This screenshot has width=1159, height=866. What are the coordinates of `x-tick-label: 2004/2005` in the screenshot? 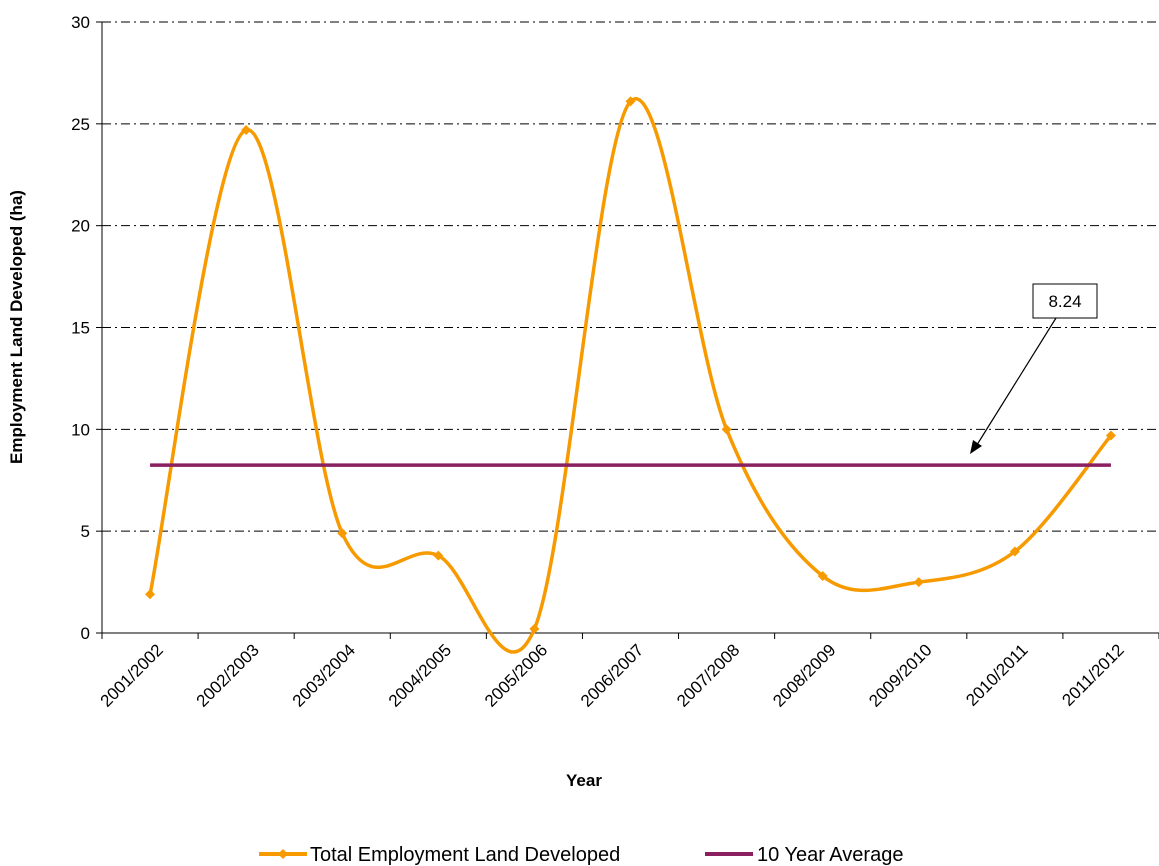 It's located at (420, 675).